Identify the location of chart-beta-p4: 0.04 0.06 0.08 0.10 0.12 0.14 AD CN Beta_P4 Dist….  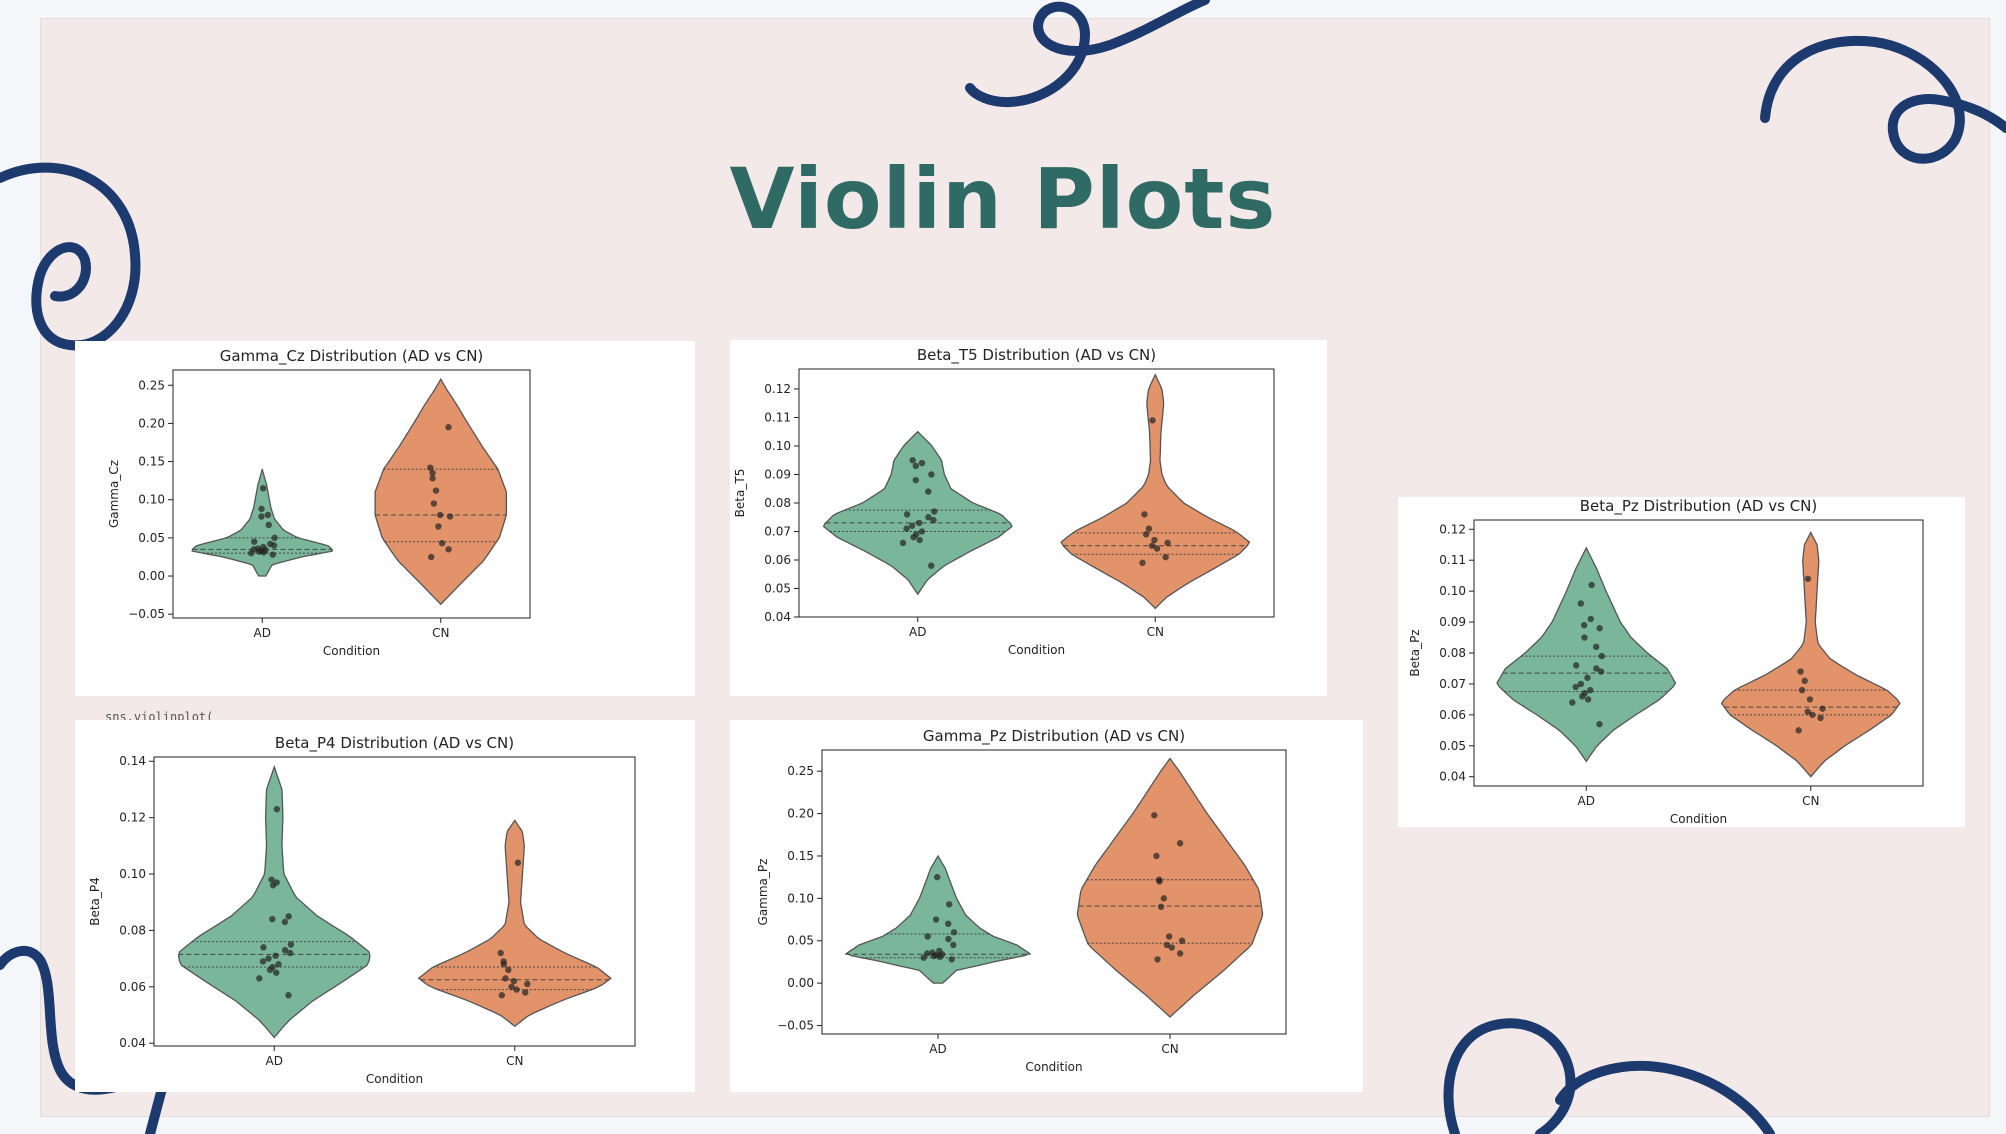
(362, 910).